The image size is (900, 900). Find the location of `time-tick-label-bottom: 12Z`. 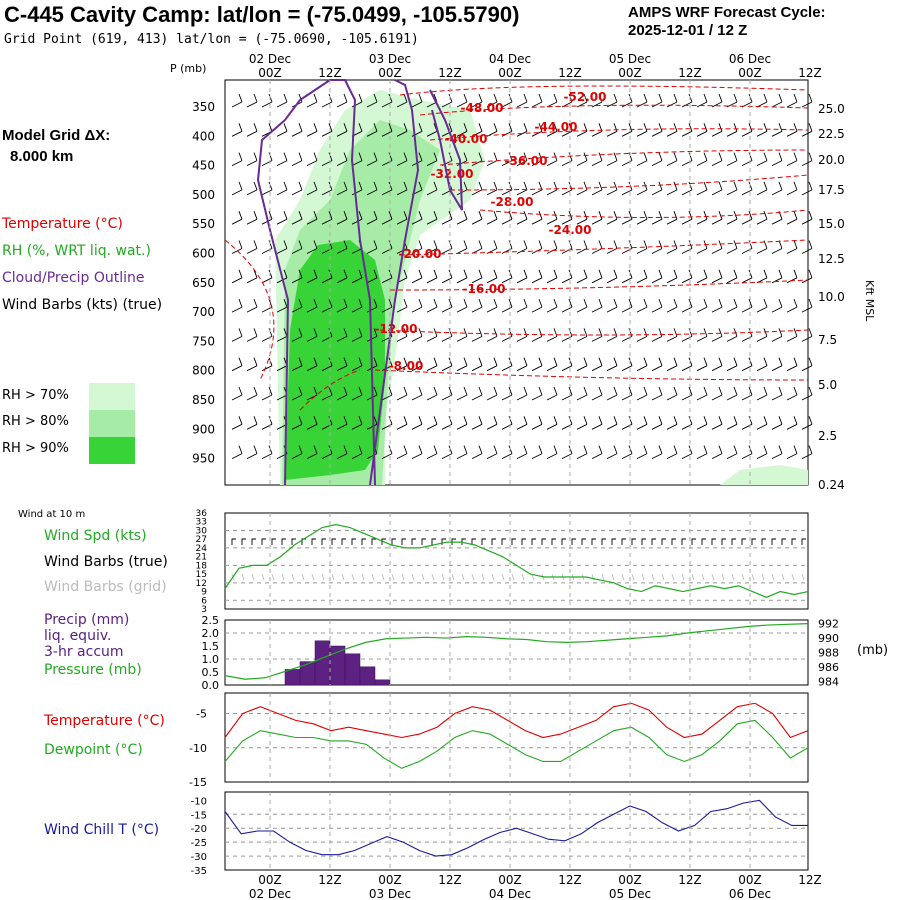

time-tick-label-bottom: 12Z is located at coordinates (330, 880).